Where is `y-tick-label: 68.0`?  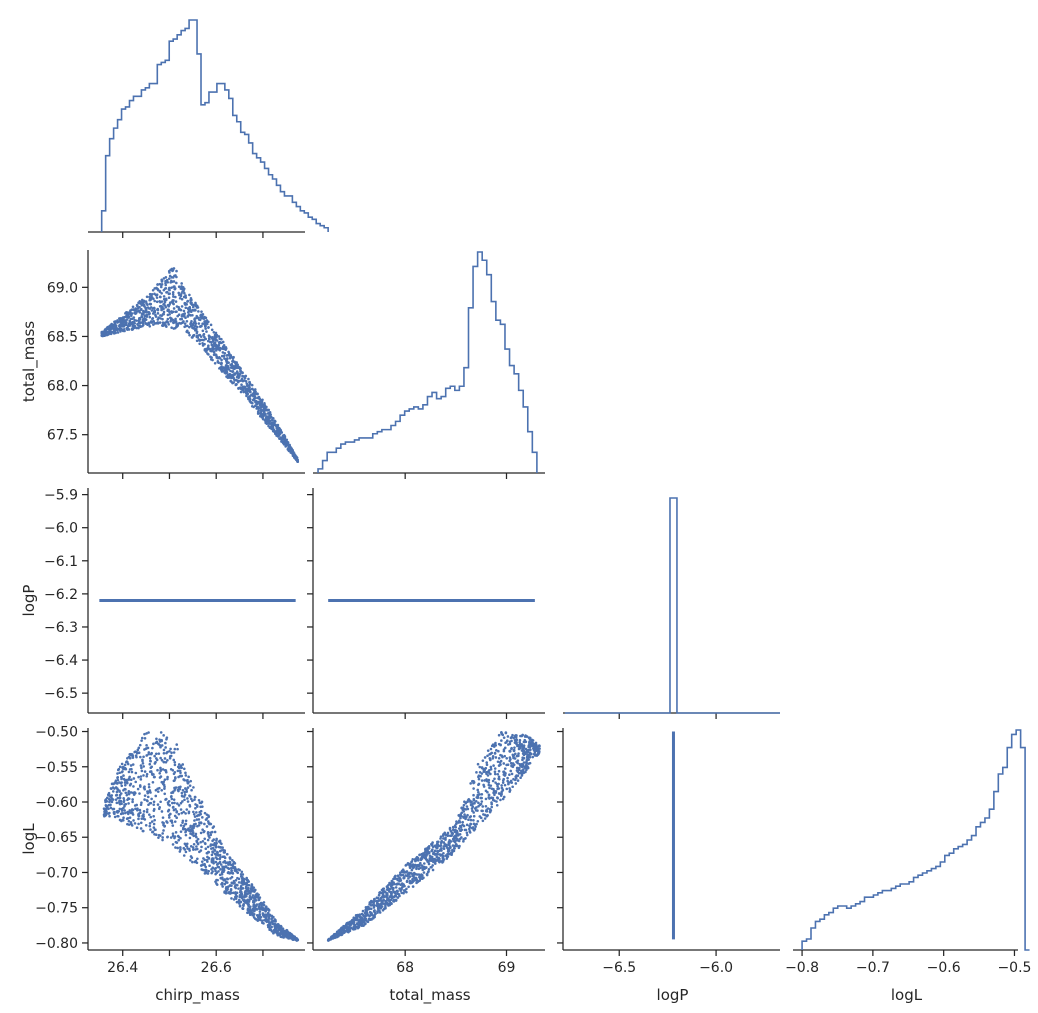
y-tick-label: 68.0 is located at coordinates (62, 387).